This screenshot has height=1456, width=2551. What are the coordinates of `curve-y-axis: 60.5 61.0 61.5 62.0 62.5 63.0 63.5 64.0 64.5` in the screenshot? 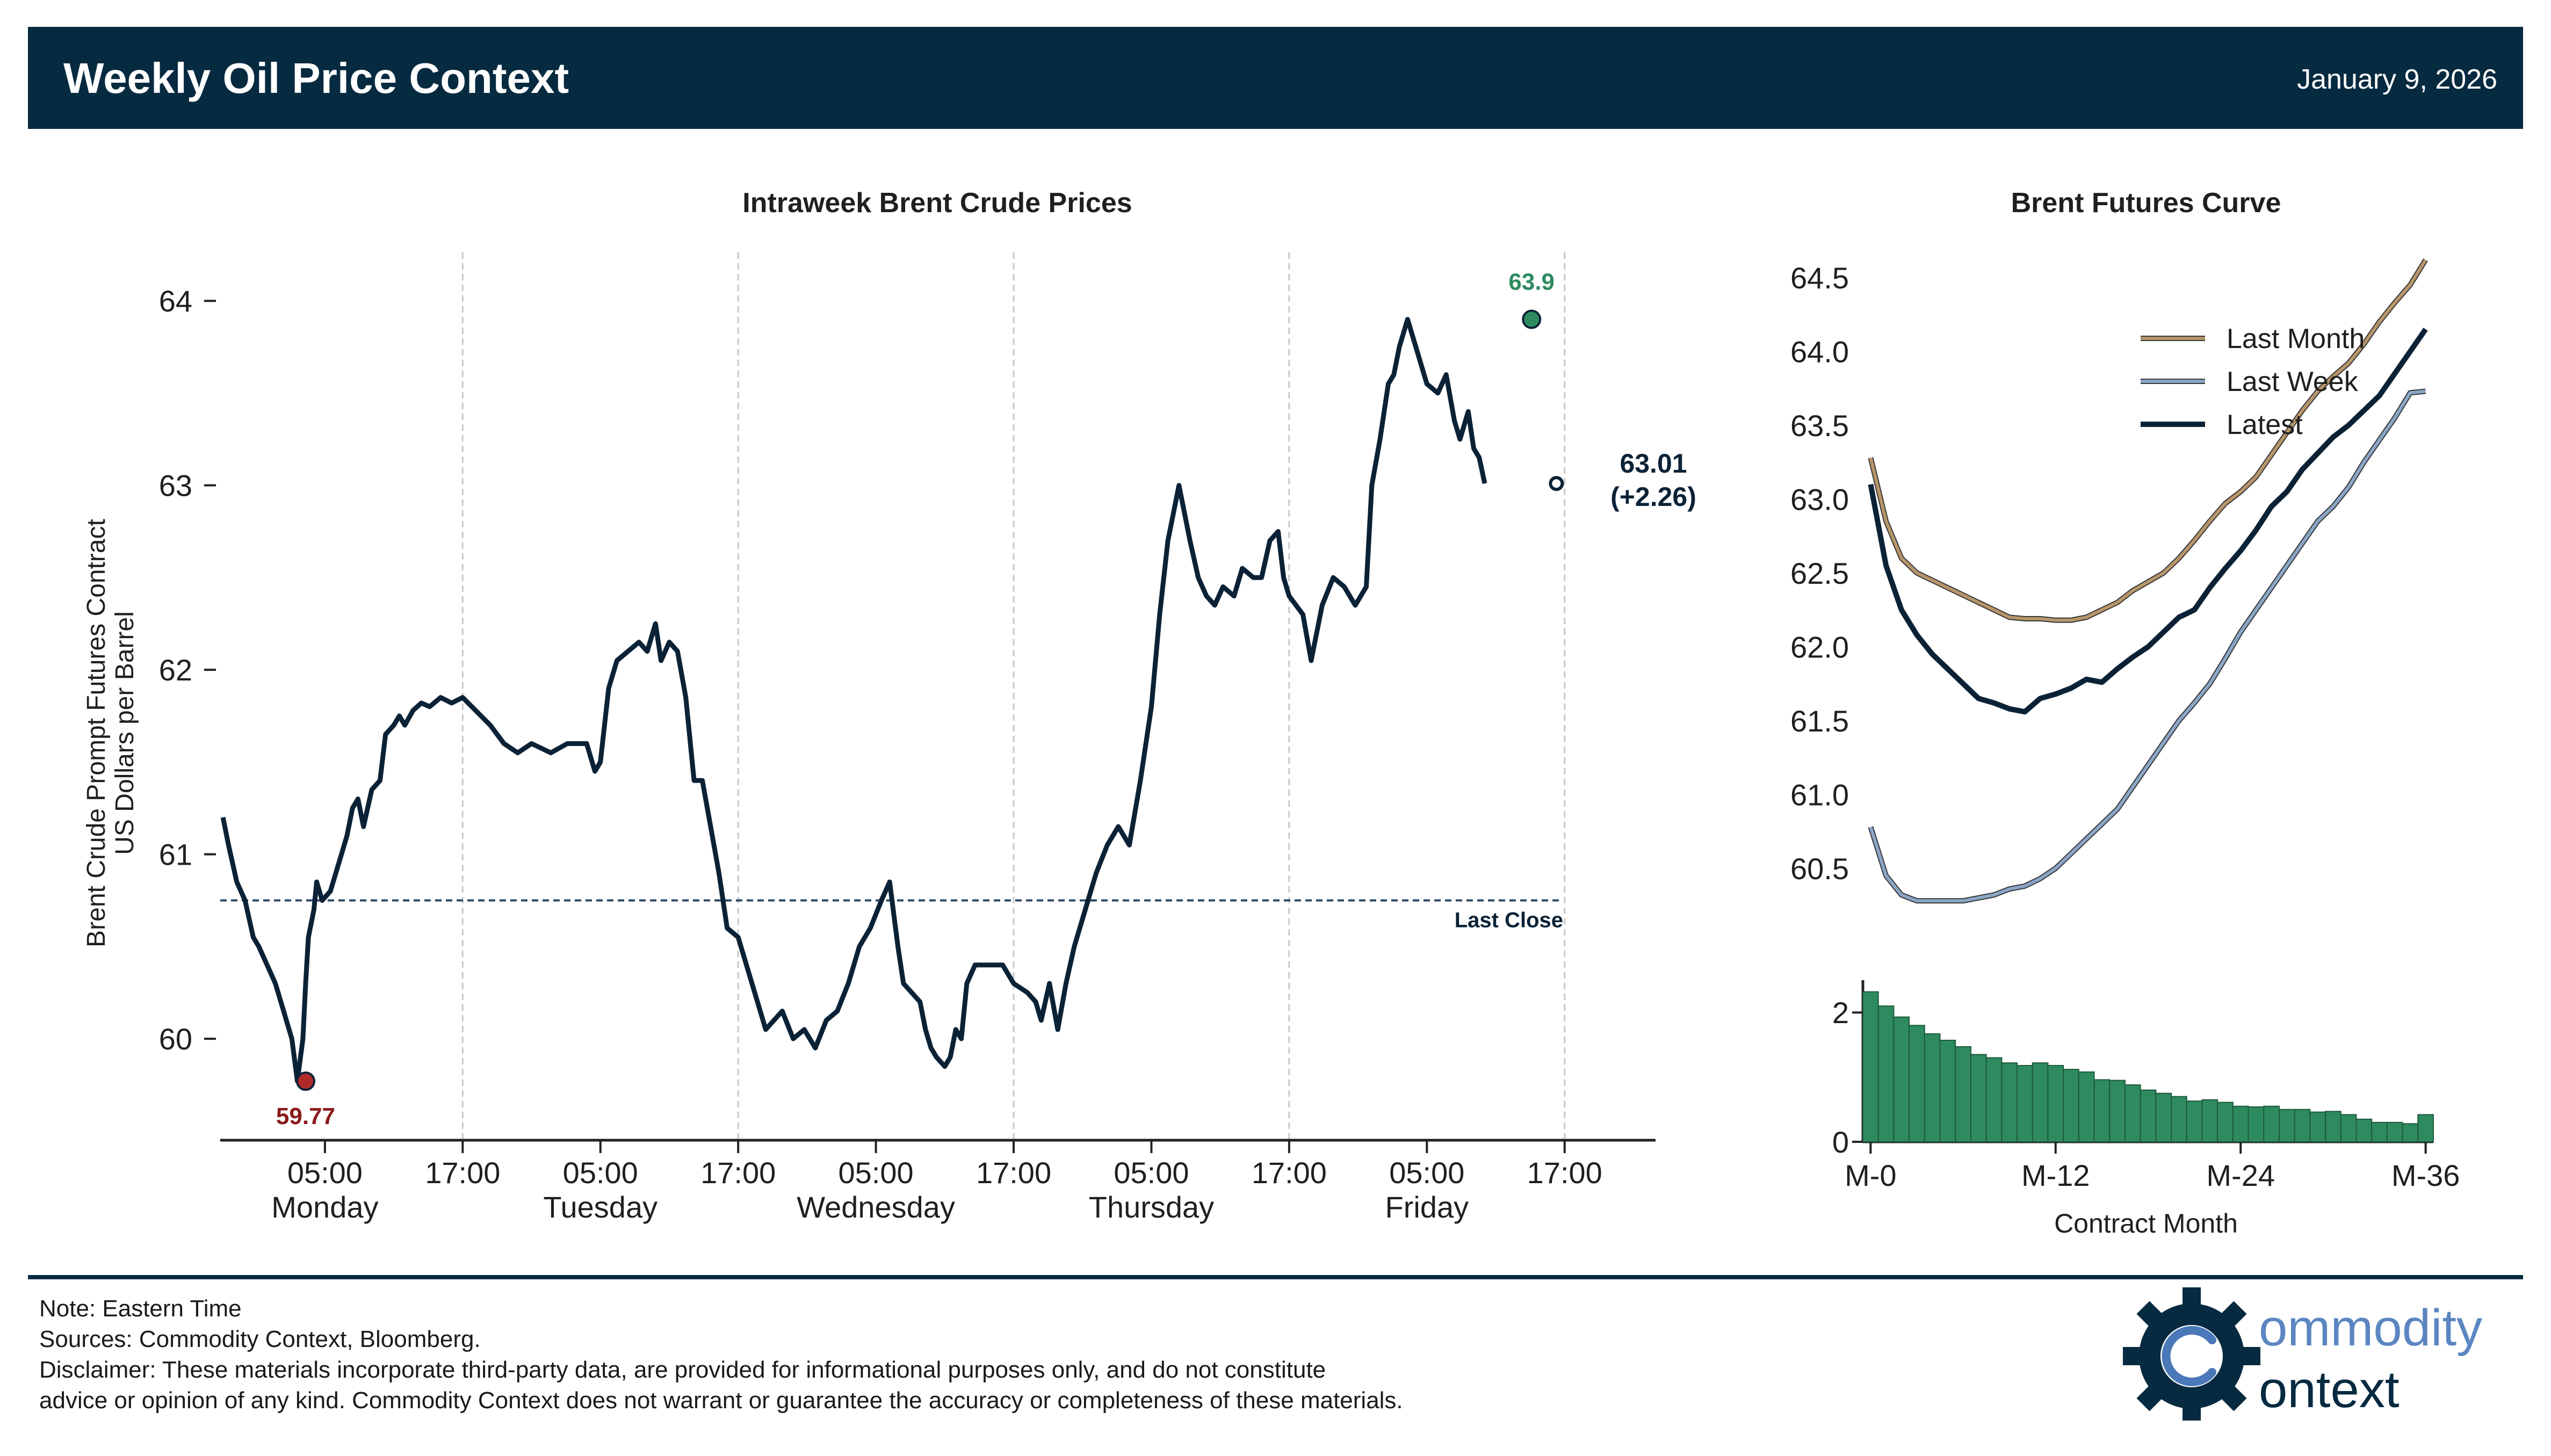 It's located at (1819, 573).